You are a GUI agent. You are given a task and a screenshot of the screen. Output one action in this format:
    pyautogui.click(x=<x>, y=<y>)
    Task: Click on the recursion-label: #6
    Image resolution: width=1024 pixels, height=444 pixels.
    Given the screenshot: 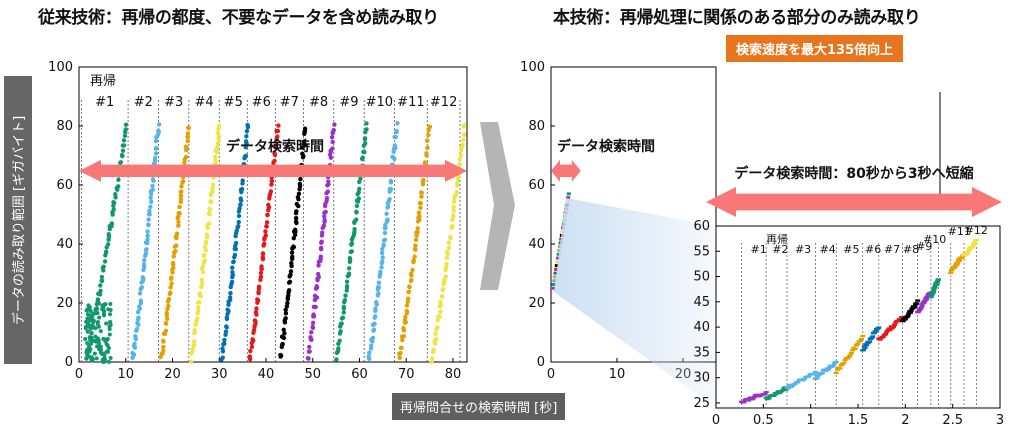 What is the action you would take?
    pyautogui.click(x=261, y=102)
    